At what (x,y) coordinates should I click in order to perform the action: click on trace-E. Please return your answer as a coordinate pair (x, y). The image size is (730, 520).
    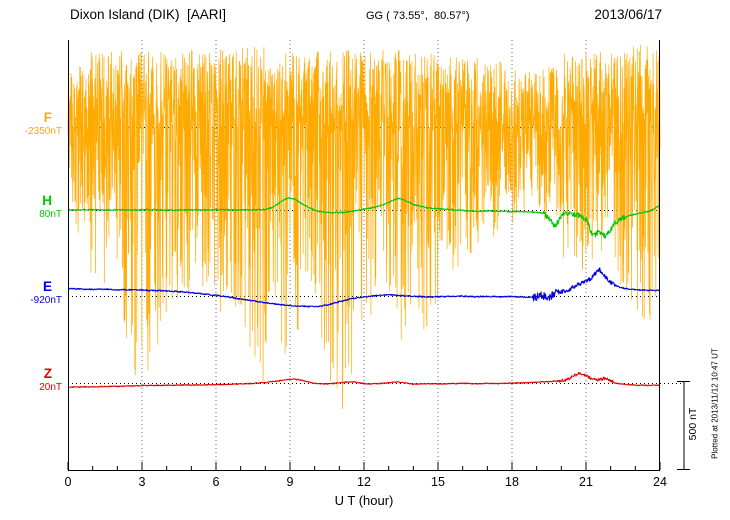
    Looking at the image, I should click on (364, 287).